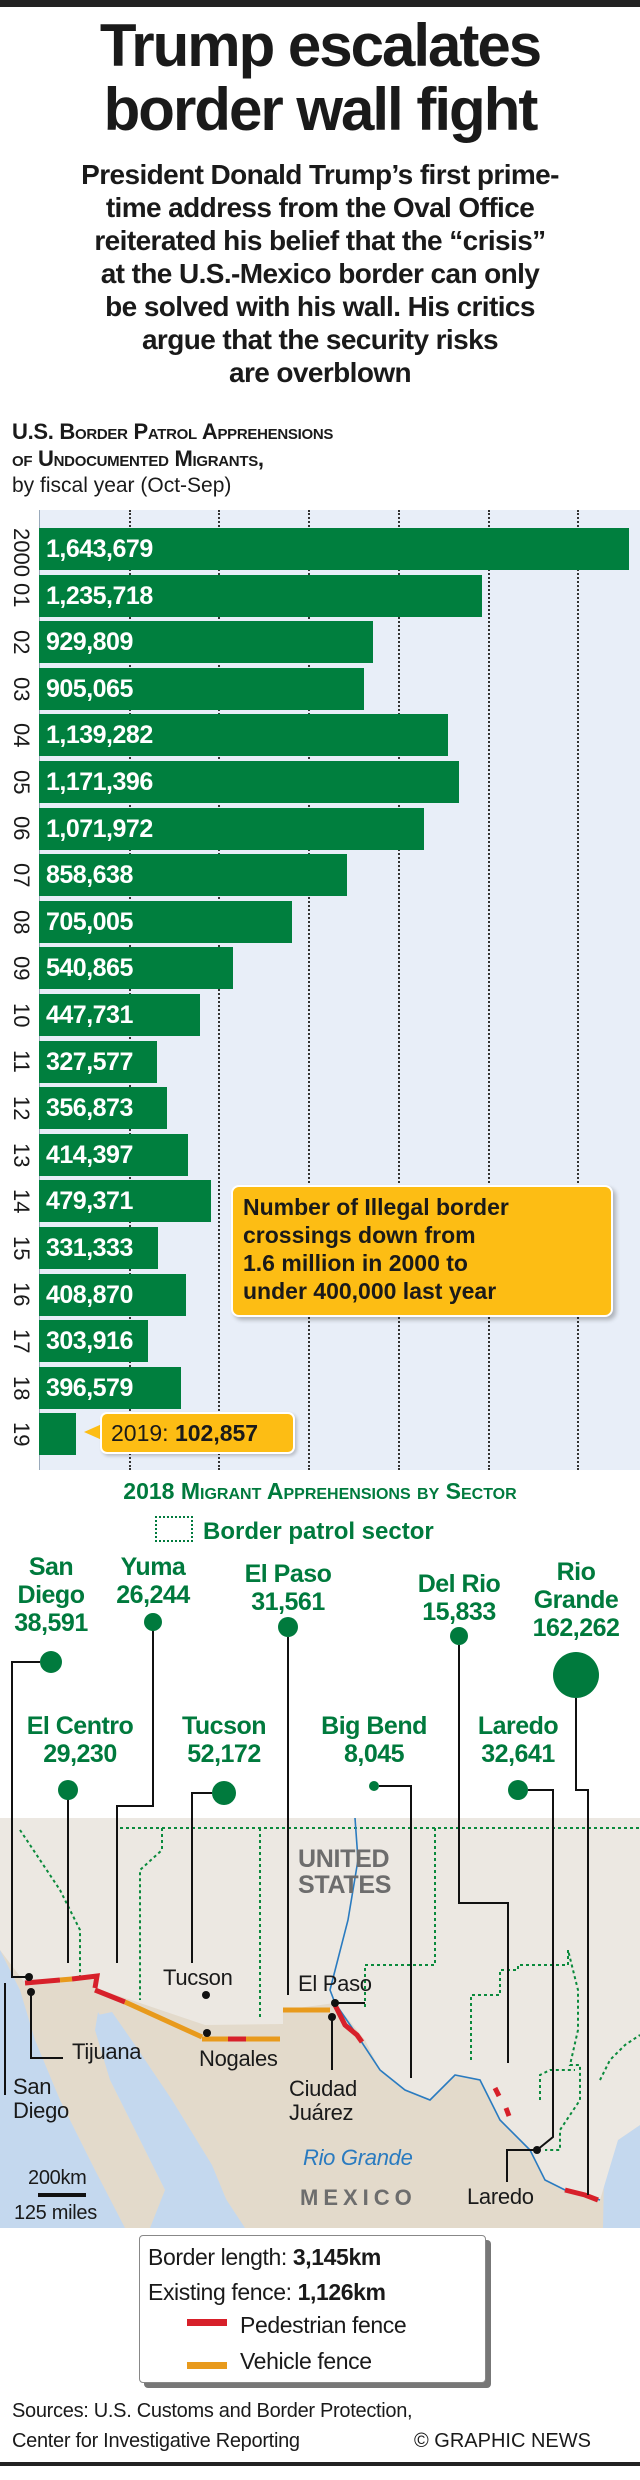  Describe the element at coordinates (21, 922) in the screenshot. I see `year-tick-label: 08` at that location.